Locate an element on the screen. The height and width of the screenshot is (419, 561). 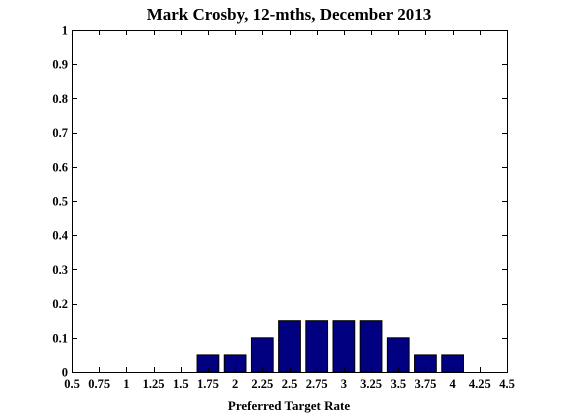
bar-3.5 is located at coordinates (398, 355).